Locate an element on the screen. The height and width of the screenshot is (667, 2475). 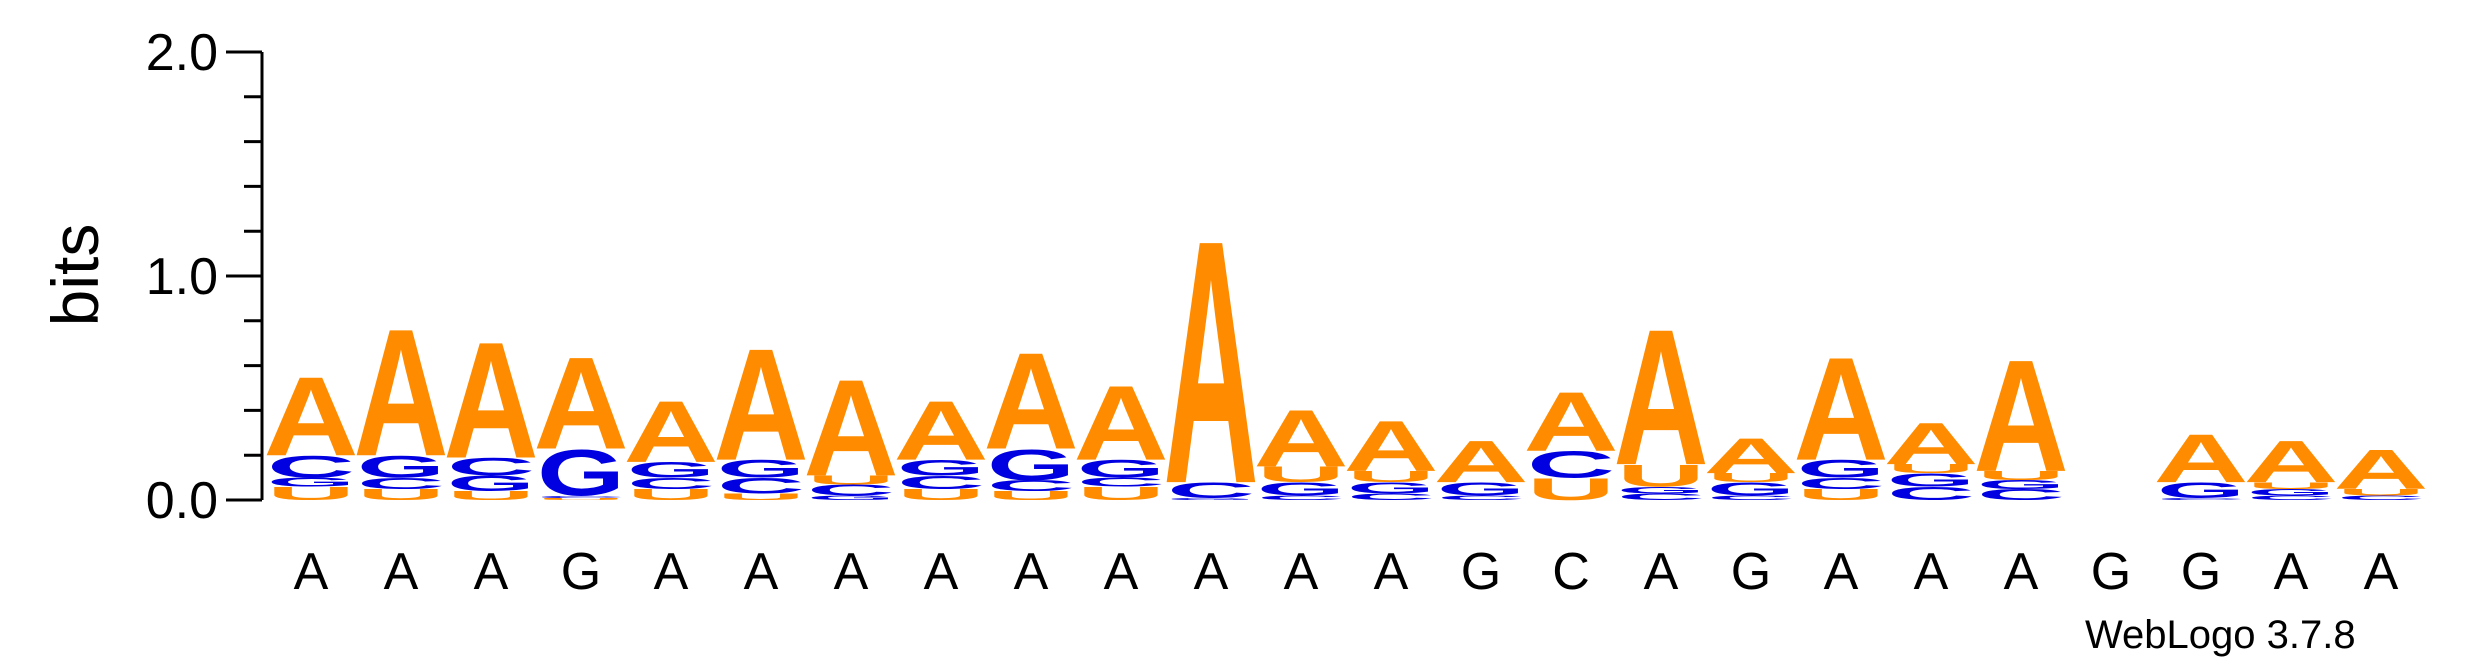
y-tick-label: 1.0 is located at coordinates (182, 277).